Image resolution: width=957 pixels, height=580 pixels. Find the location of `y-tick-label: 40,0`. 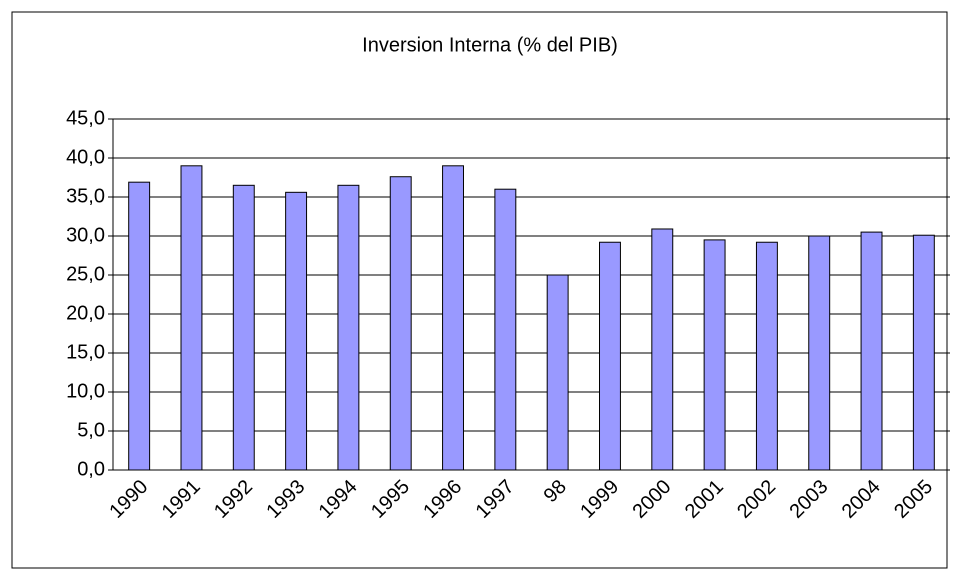

y-tick-label: 40,0 is located at coordinates (85, 157).